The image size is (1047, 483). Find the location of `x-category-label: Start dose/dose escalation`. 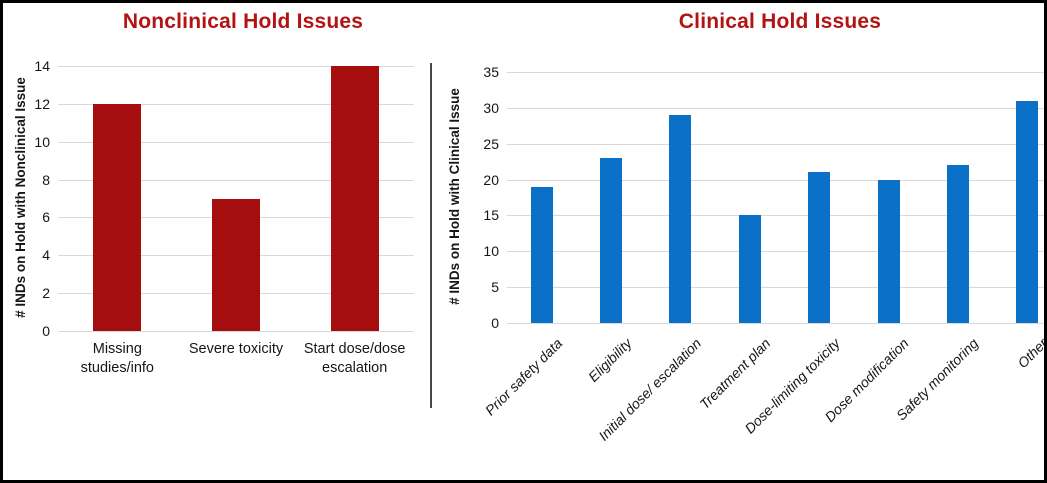

x-category-label: Start dose/dose escalation is located at coordinates (354, 358).